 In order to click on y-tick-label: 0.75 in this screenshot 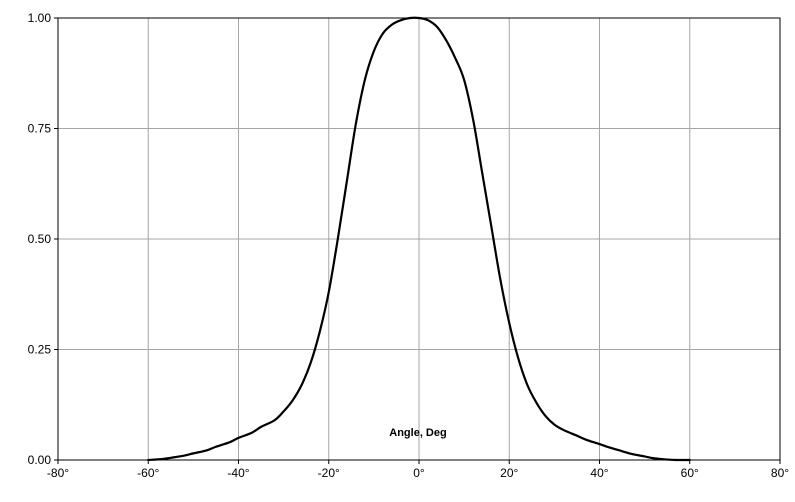, I will do `click(40, 129)`.